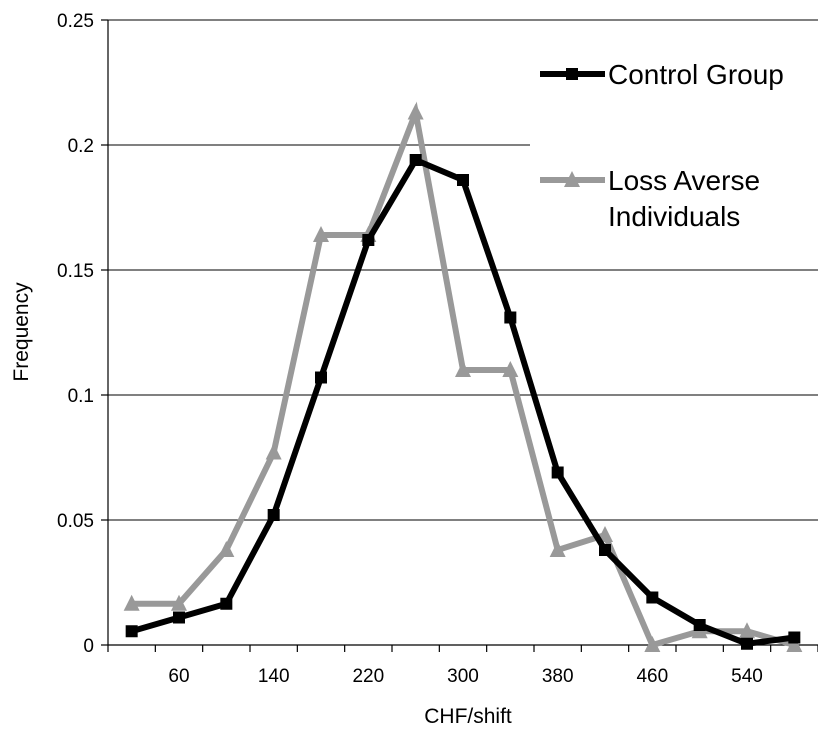 The height and width of the screenshot is (733, 818). What do you see at coordinates (650, 198) in the screenshot?
I see `legend-item-loss-averse: Loss Averse Individuals` at bounding box center [650, 198].